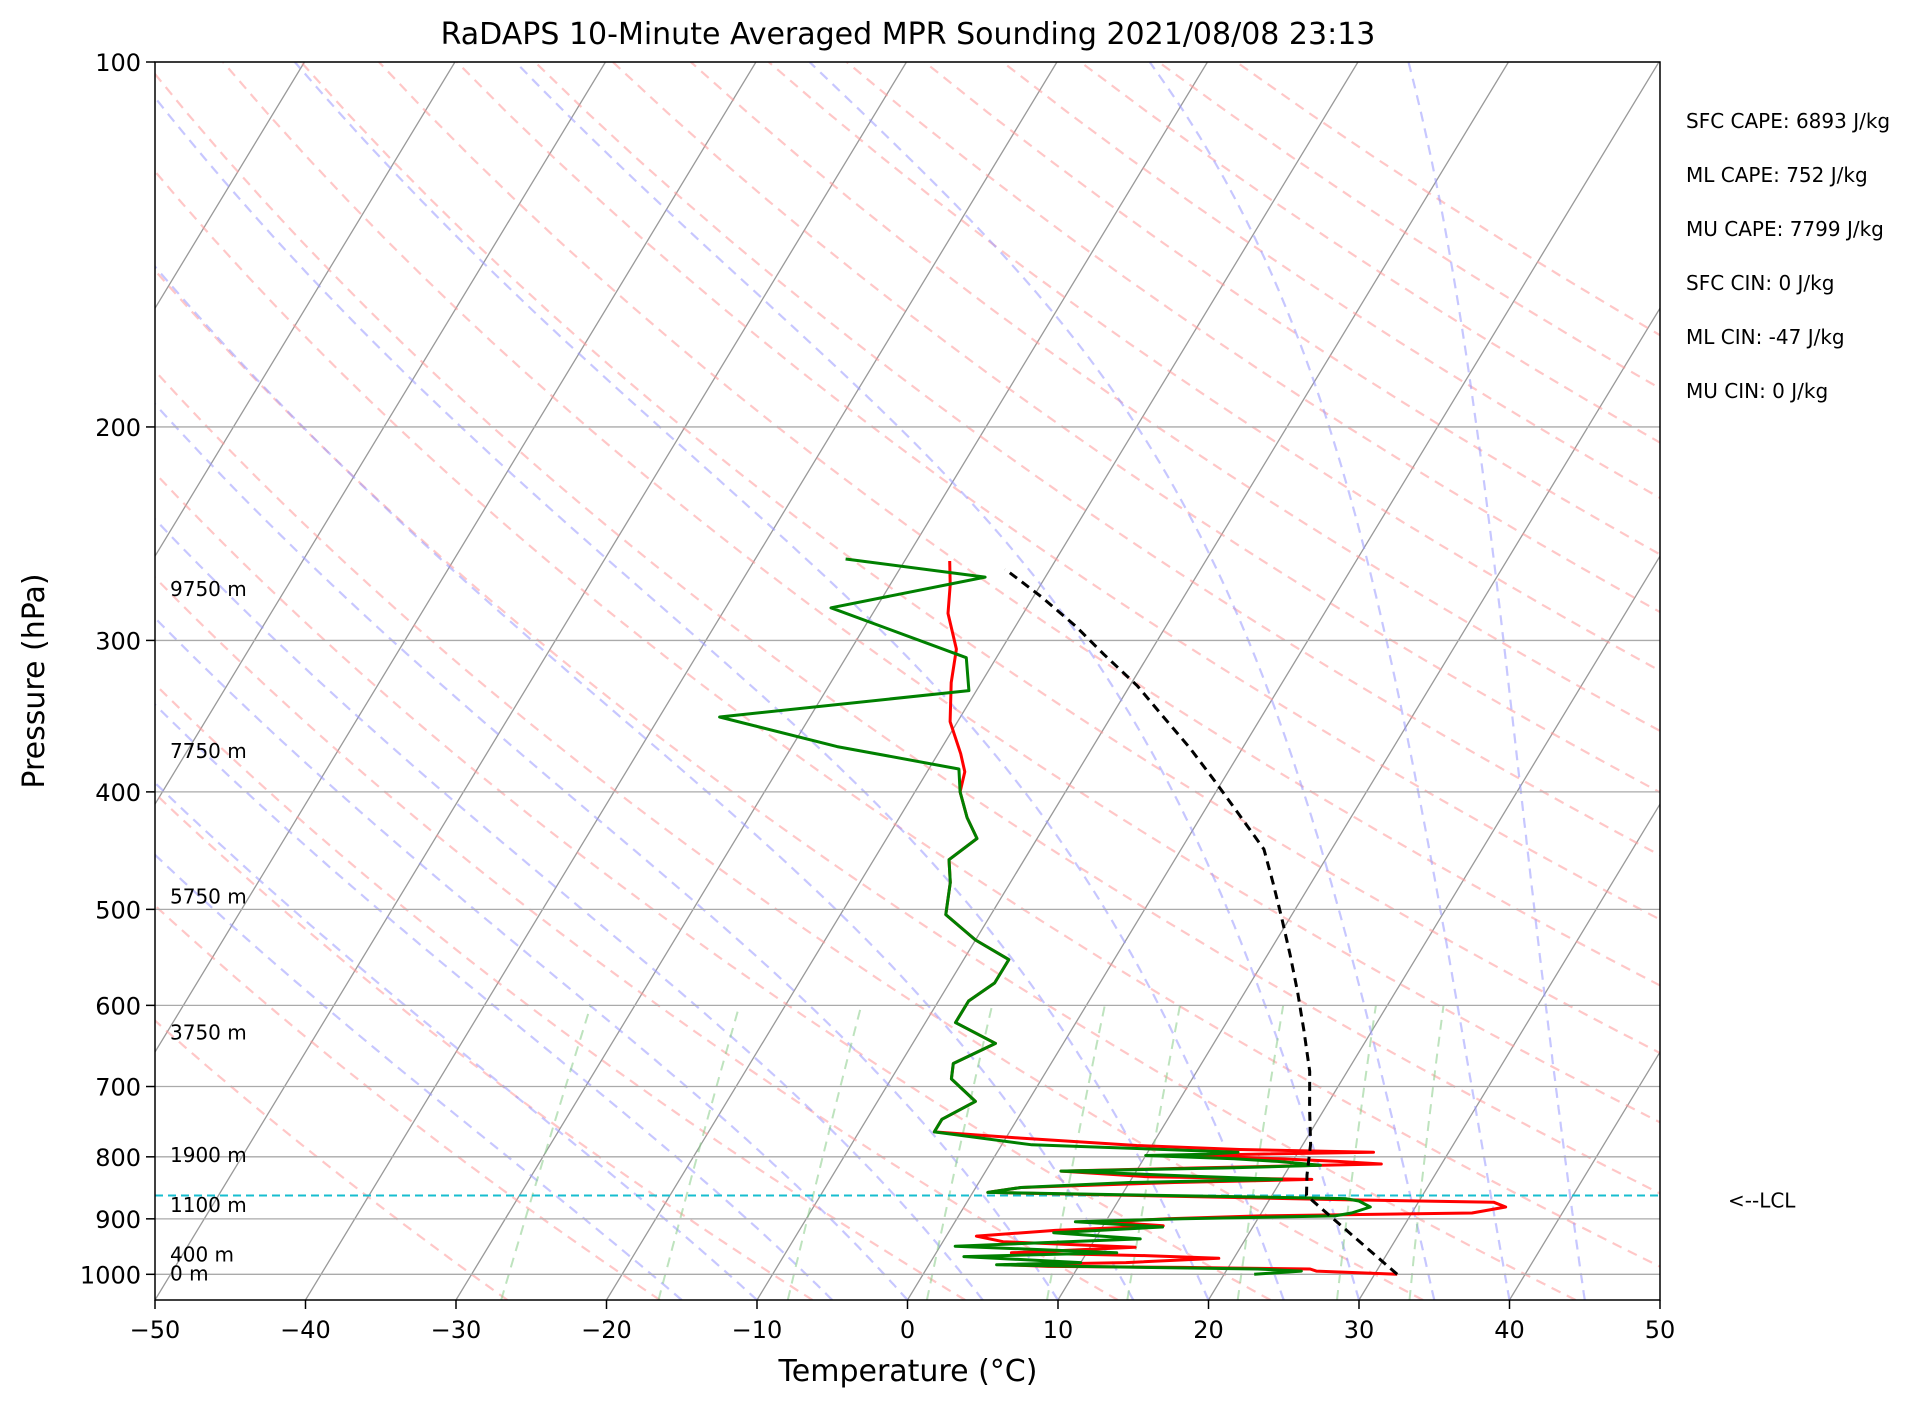 The image size is (1925, 1406). What do you see at coordinates (208, 1205) in the screenshot?
I see `height-label: 1100 m` at bounding box center [208, 1205].